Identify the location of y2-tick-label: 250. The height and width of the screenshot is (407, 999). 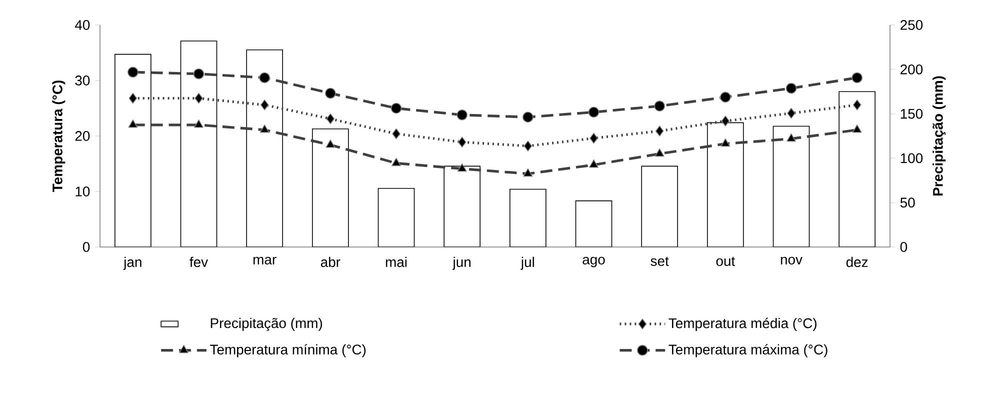
(911, 25).